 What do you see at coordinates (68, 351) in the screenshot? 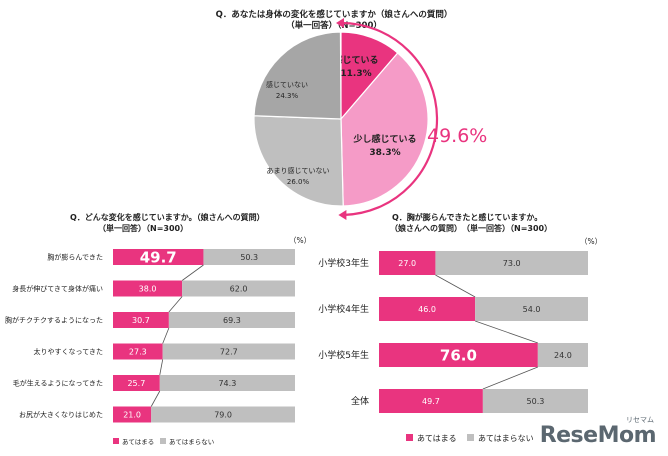
I see `category-label: 太りやすくなってきた` at bounding box center [68, 351].